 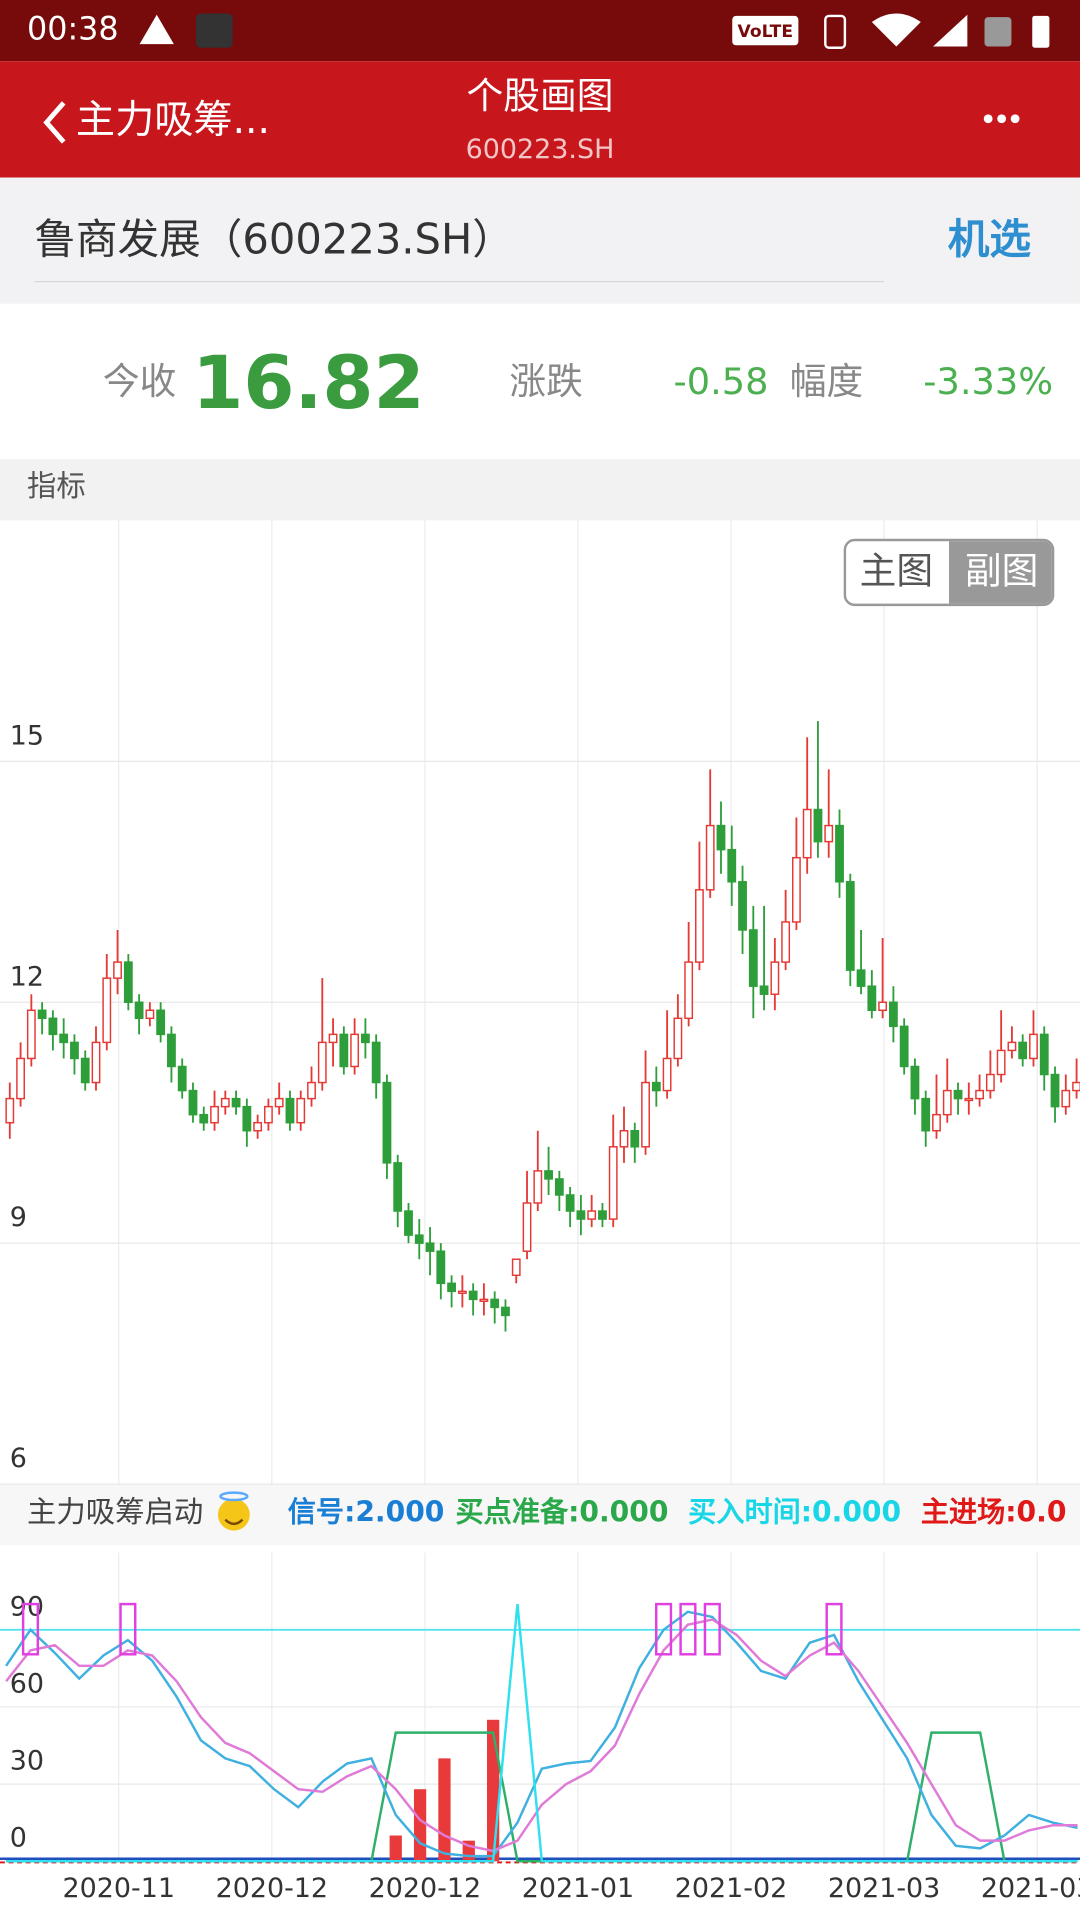 What do you see at coordinates (826, 381) in the screenshot?
I see `range-label: 幅度` at bounding box center [826, 381].